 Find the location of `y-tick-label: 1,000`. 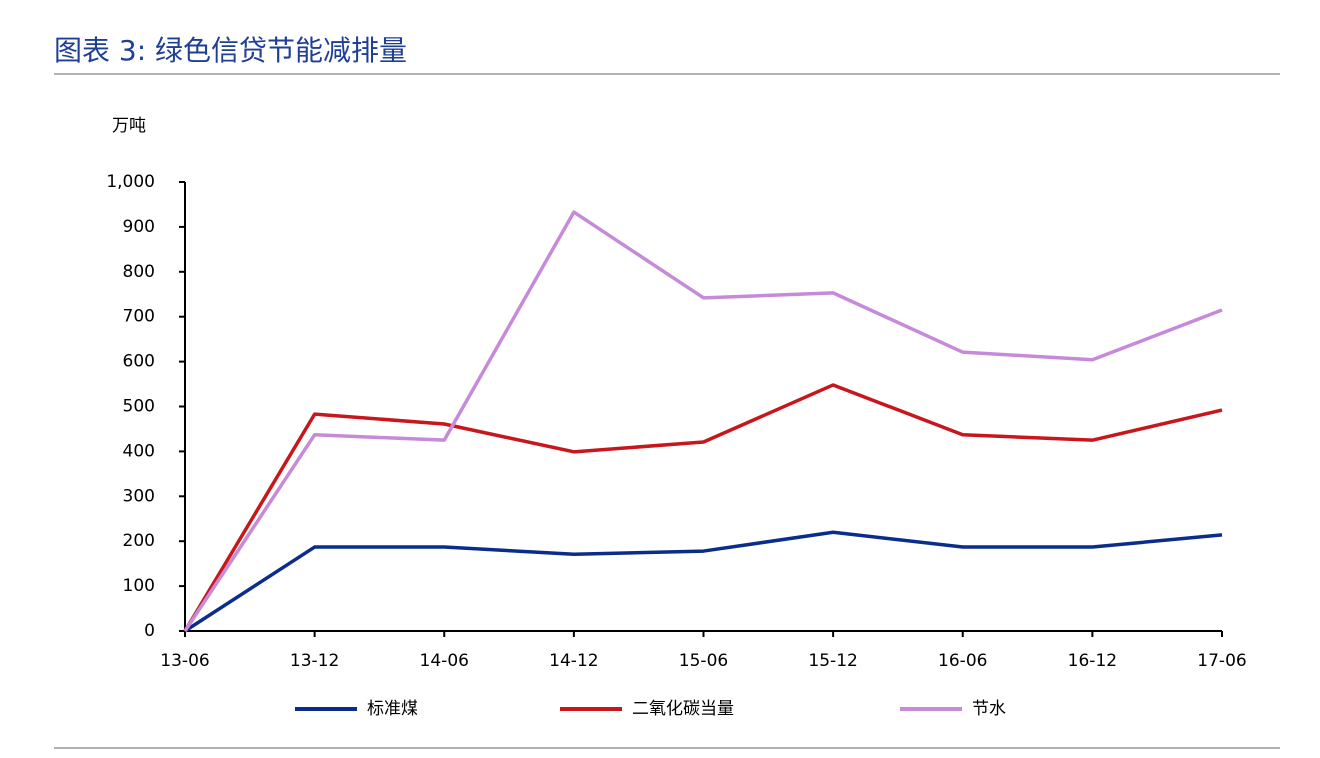

y-tick-label: 1,000 is located at coordinates (130, 182).